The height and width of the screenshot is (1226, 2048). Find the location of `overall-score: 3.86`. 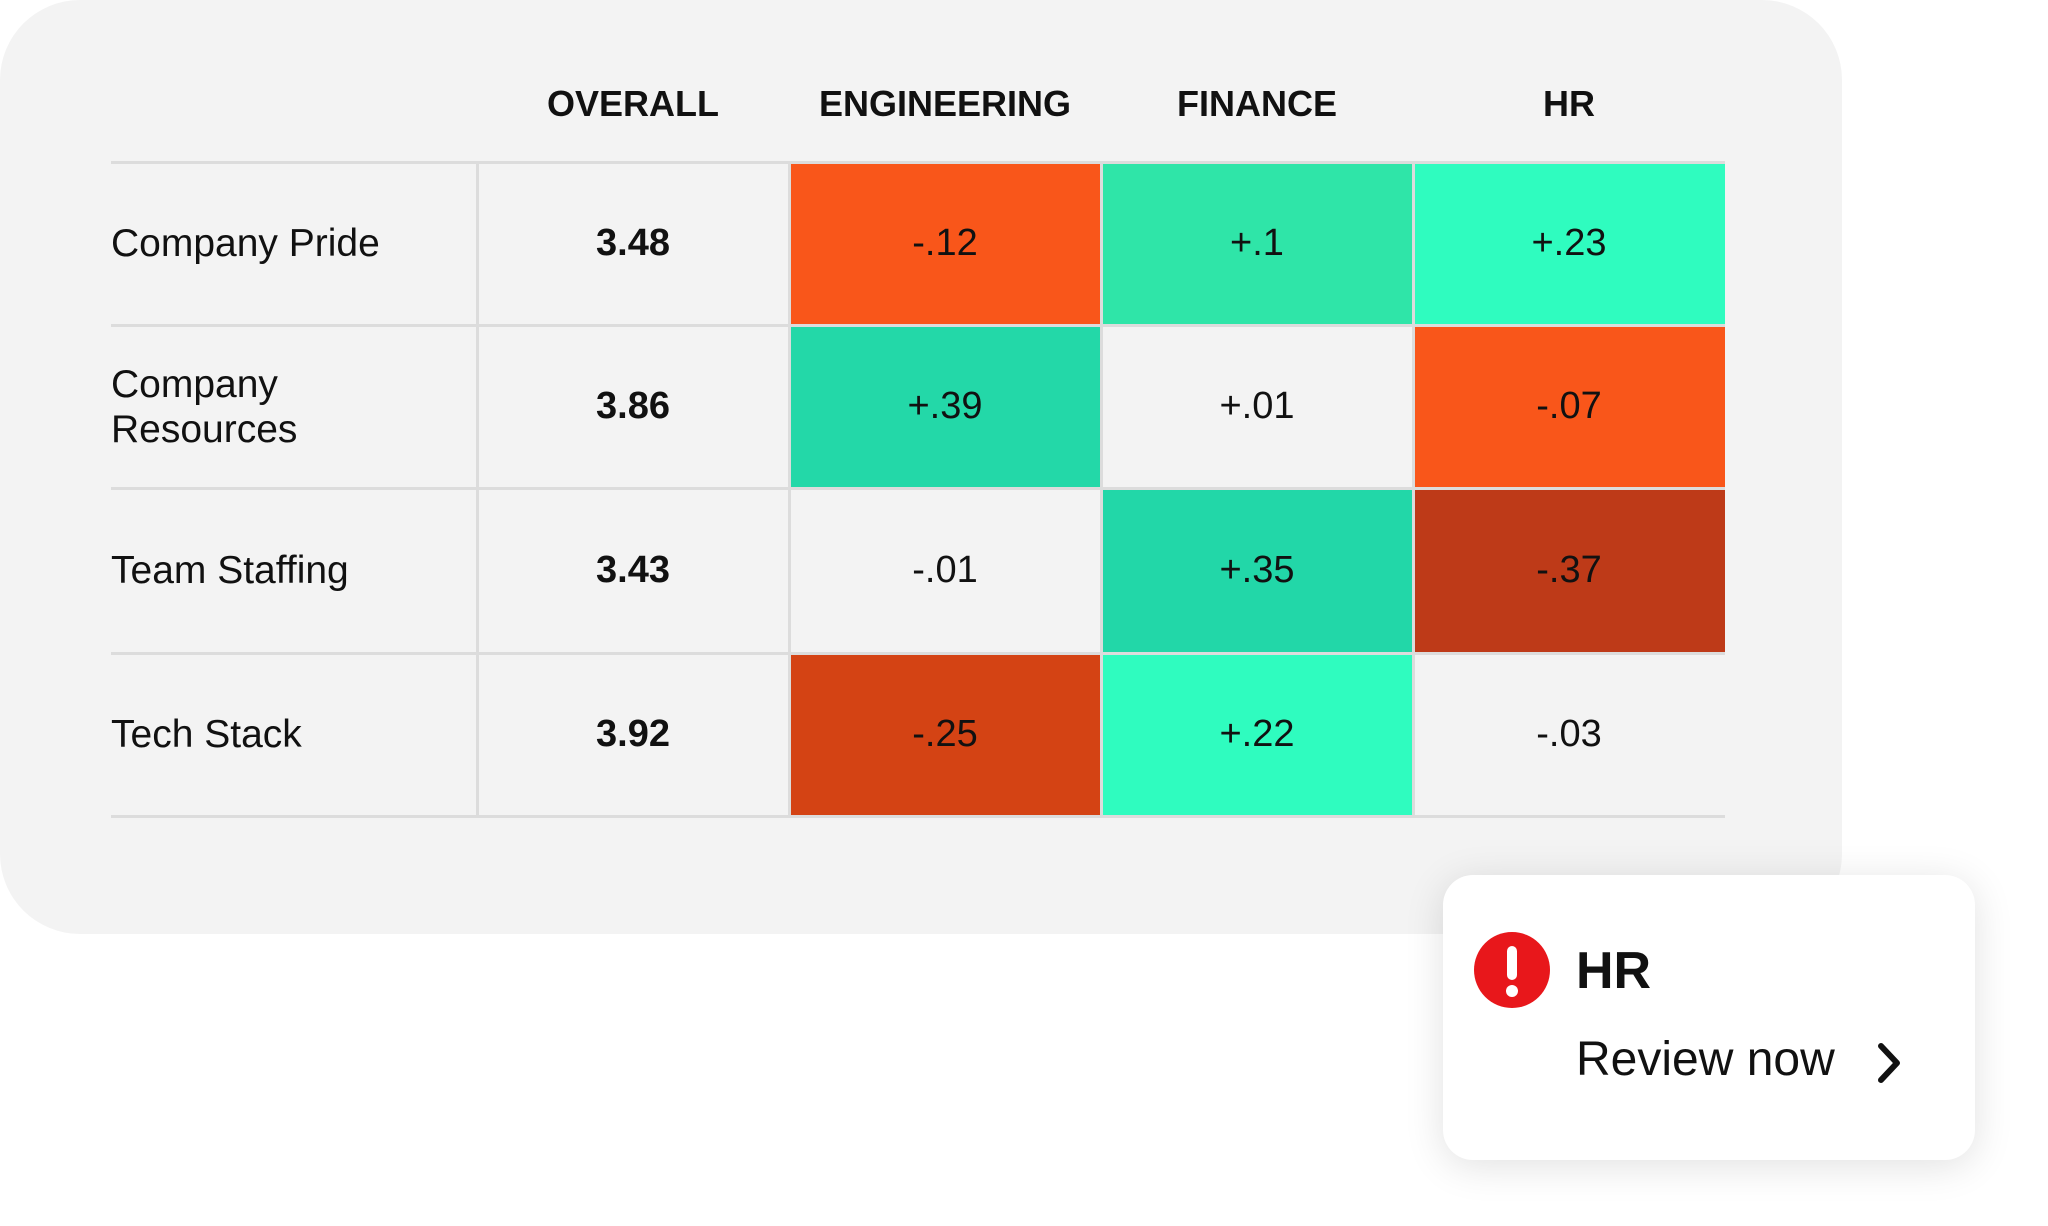

overall-score: 3.86 is located at coordinates (633, 406).